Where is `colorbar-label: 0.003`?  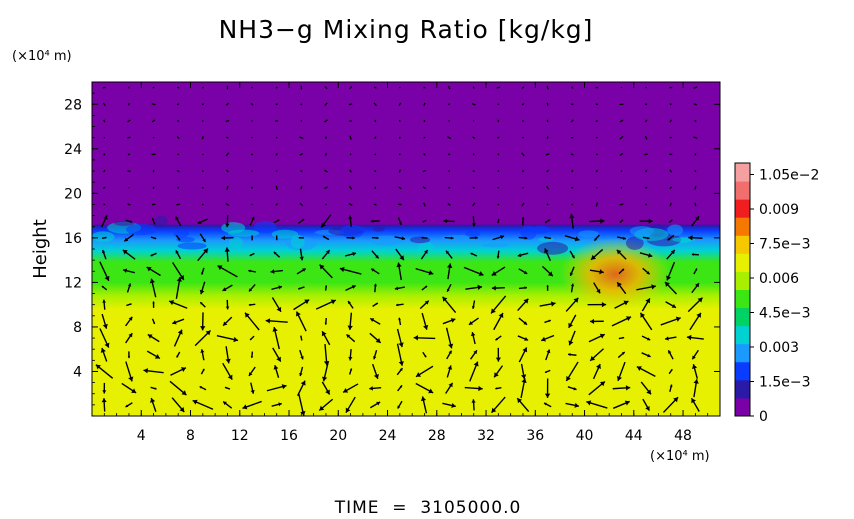
colorbar-label: 0.003 is located at coordinates (779, 348).